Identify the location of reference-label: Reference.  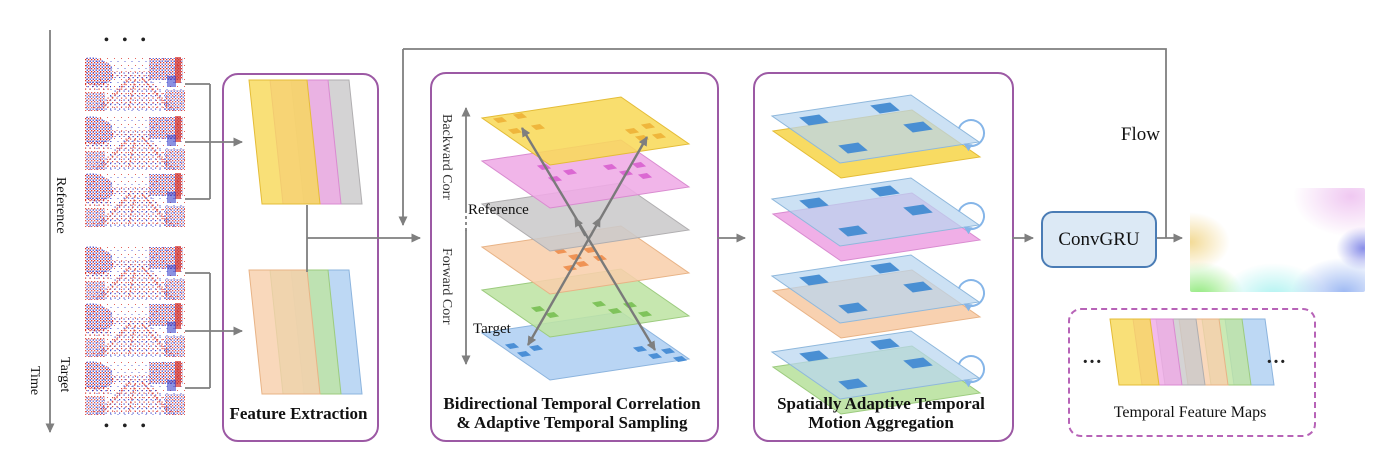
(60, 205).